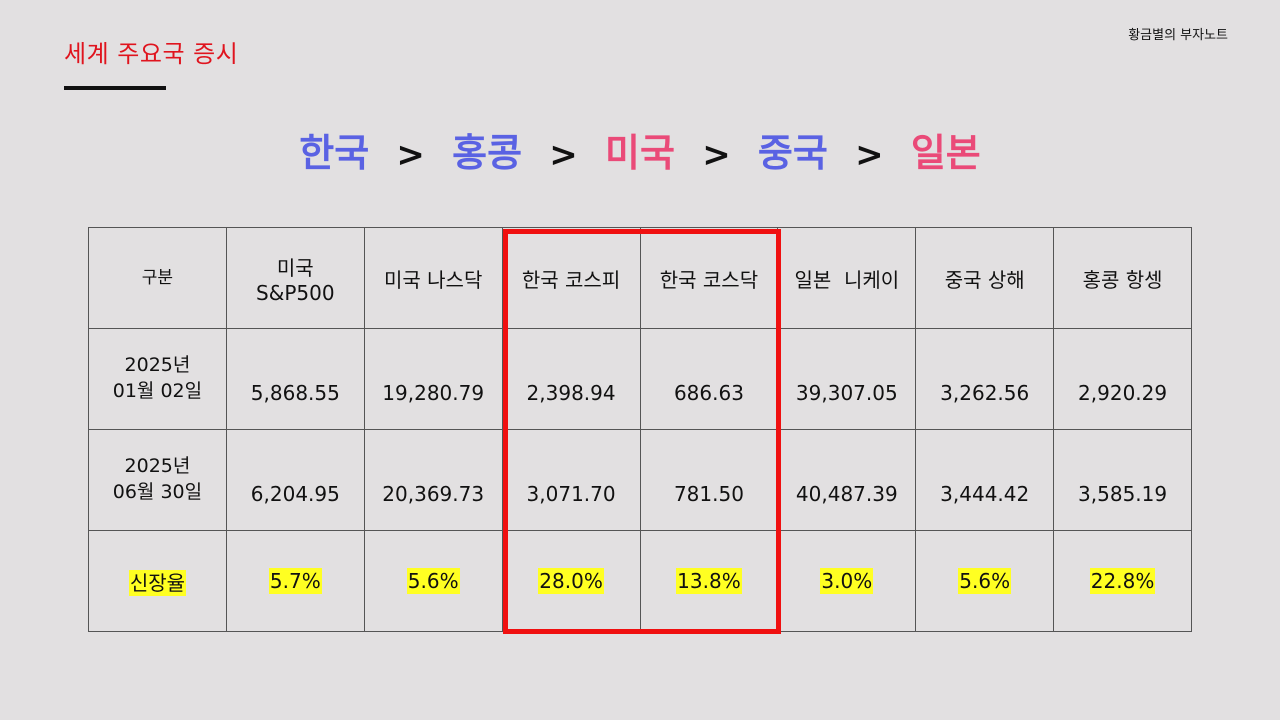 The image size is (1280, 720). I want to click on table-cell: 3,444.42, so click(985, 480).